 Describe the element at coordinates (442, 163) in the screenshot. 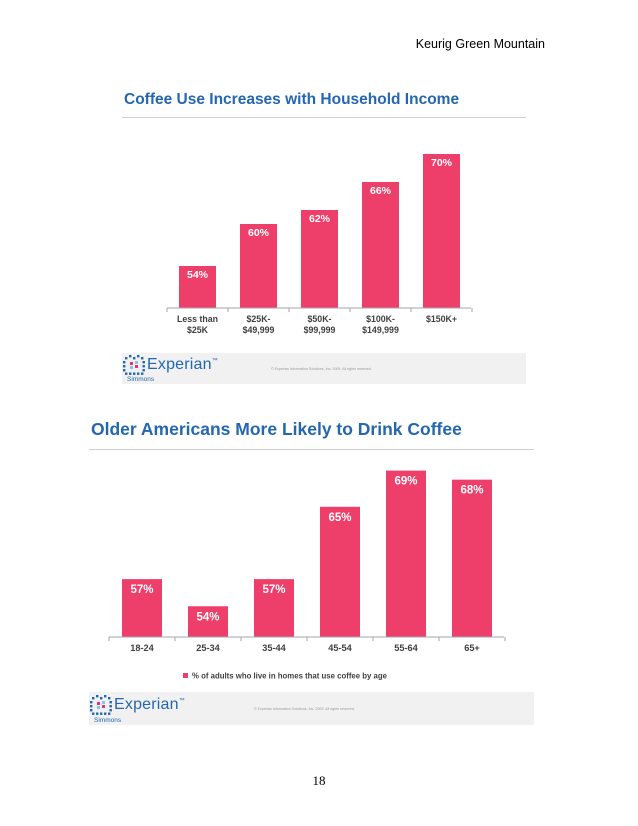

I see `data-label: 70%` at that location.